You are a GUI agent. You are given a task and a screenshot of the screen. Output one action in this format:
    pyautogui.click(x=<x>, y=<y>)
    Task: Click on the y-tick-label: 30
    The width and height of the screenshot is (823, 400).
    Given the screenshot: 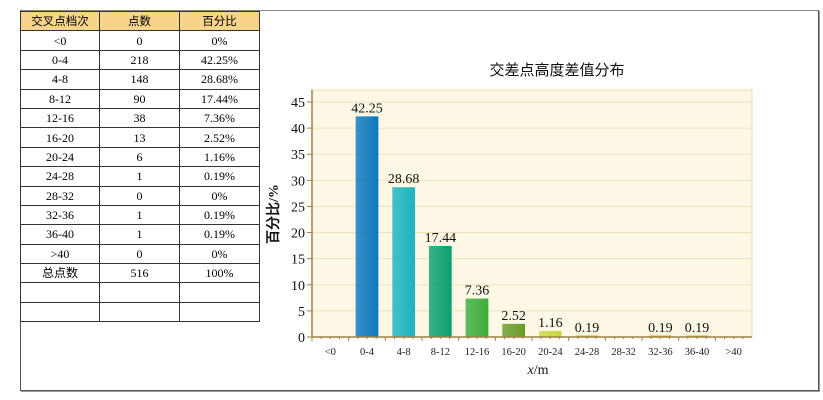 What is the action you would take?
    pyautogui.click(x=298, y=181)
    